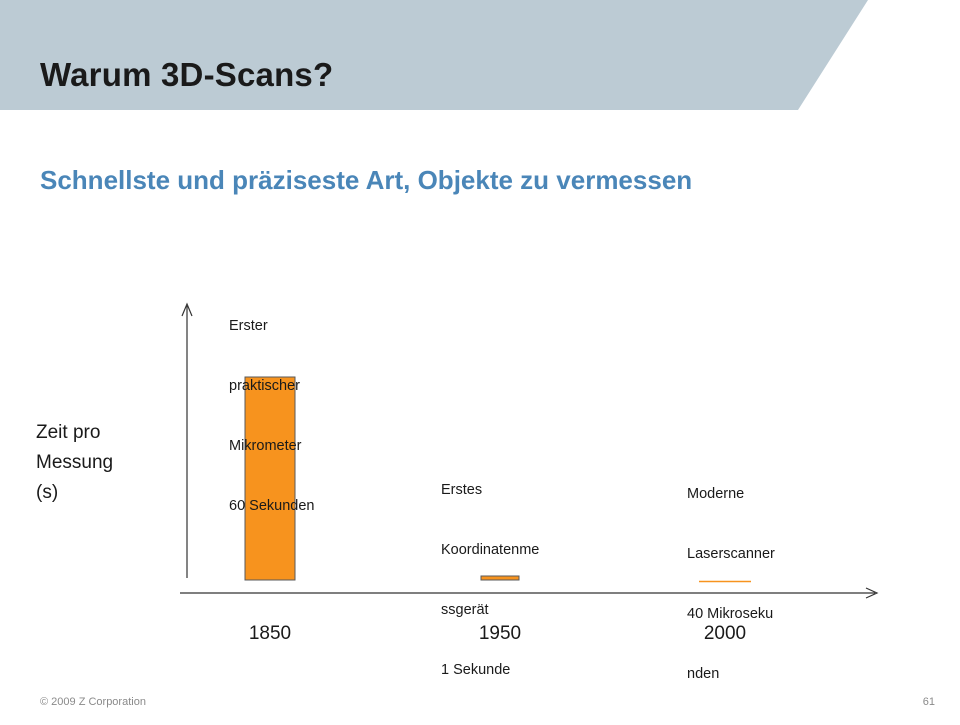 This screenshot has height=725, width=960. What do you see at coordinates (47, 492) in the screenshot?
I see `y-axis-label-line: (s)` at bounding box center [47, 492].